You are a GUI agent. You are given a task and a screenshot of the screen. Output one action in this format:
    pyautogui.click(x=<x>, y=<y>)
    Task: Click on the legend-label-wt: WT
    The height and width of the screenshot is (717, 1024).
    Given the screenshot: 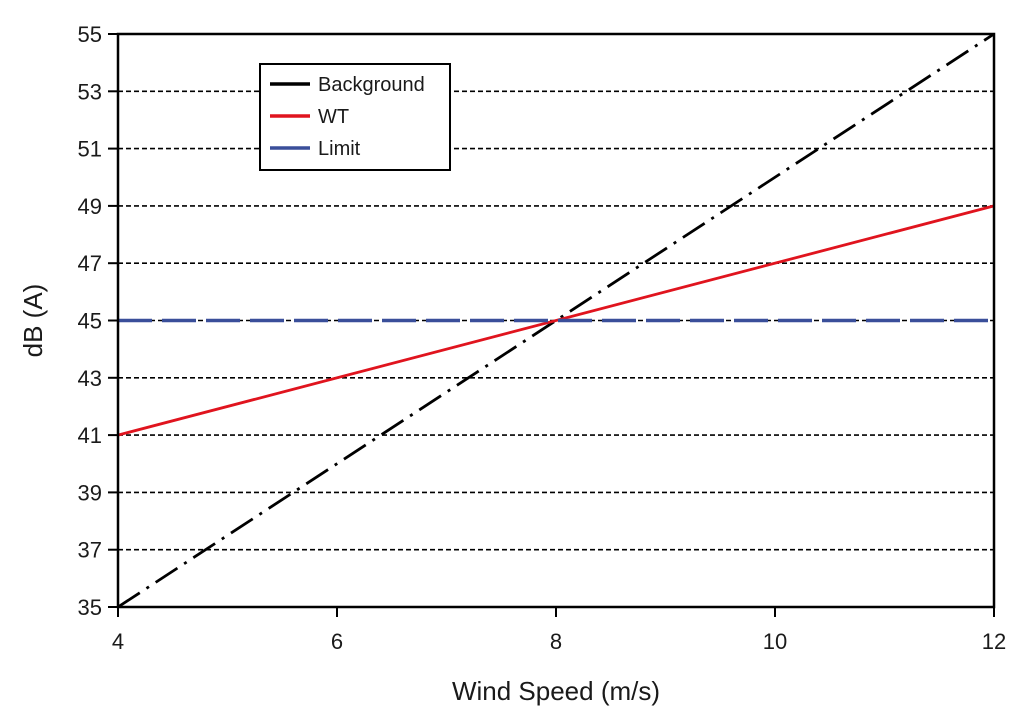 What is the action you would take?
    pyautogui.click(x=333, y=117)
    